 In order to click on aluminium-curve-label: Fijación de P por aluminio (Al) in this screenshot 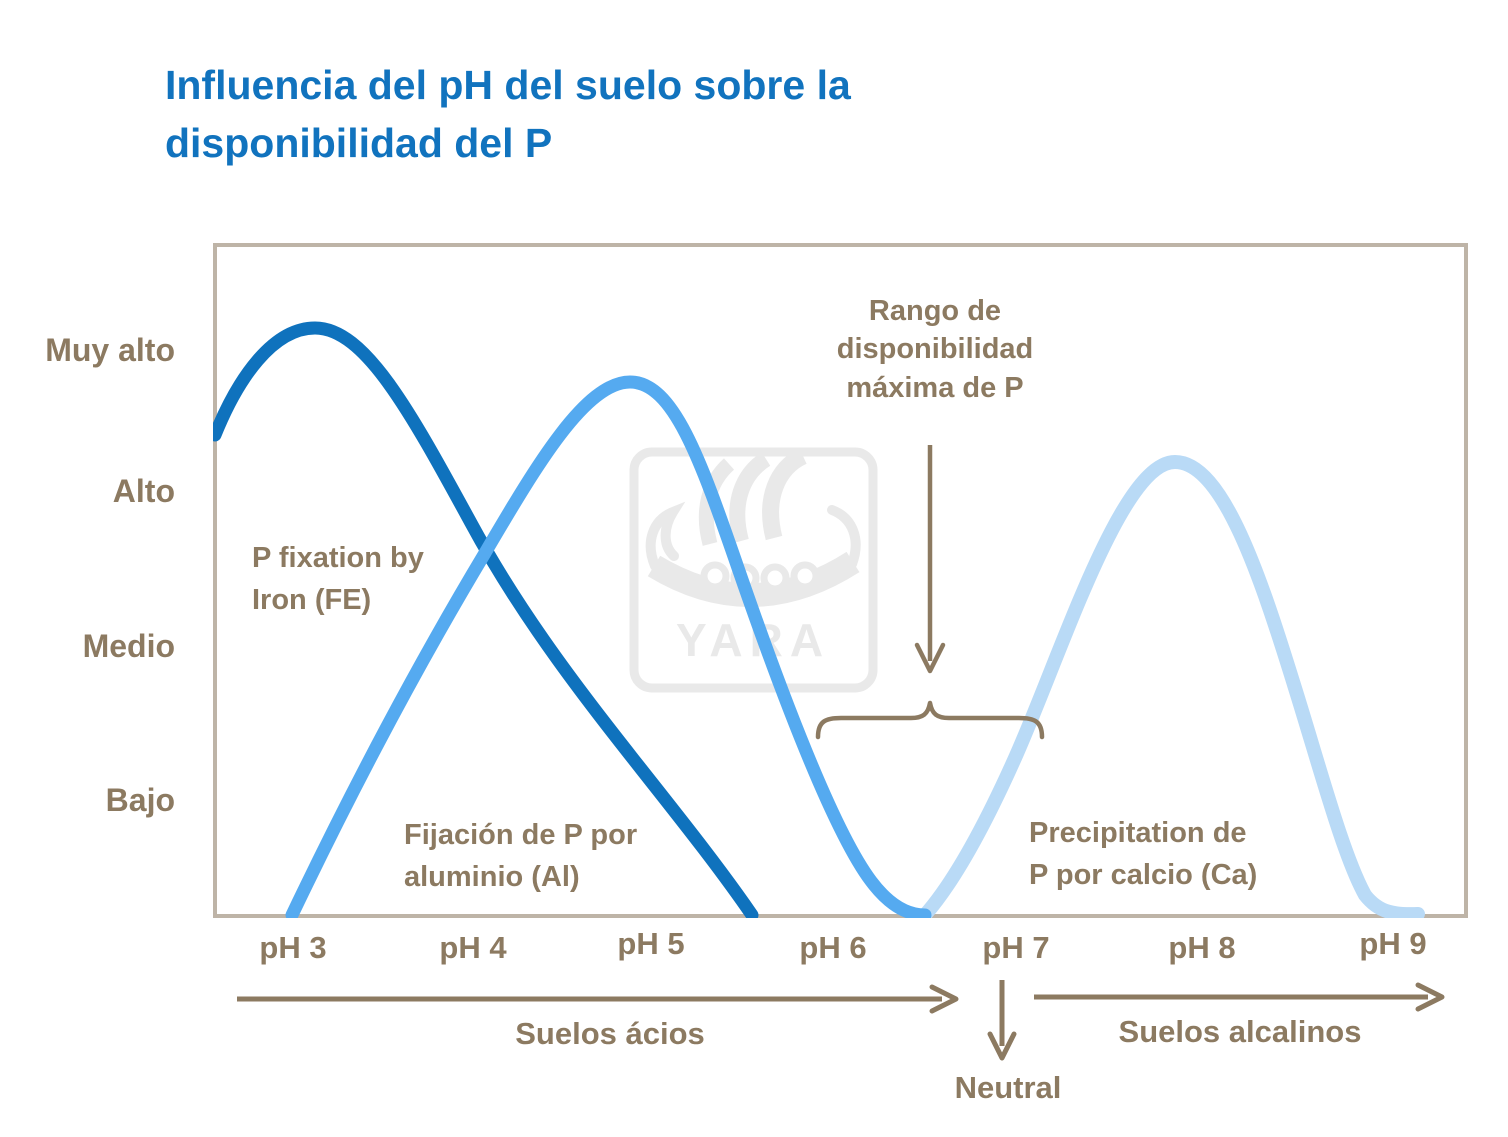, I will do `click(521, 856)`.